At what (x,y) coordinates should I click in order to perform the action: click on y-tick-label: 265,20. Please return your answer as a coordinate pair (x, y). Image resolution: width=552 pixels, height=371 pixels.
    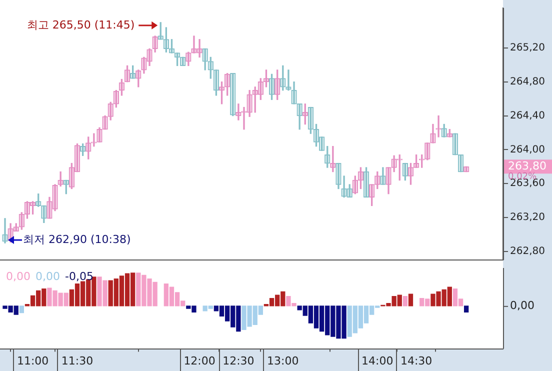
    Looking at the image, I should click on (527, 48).